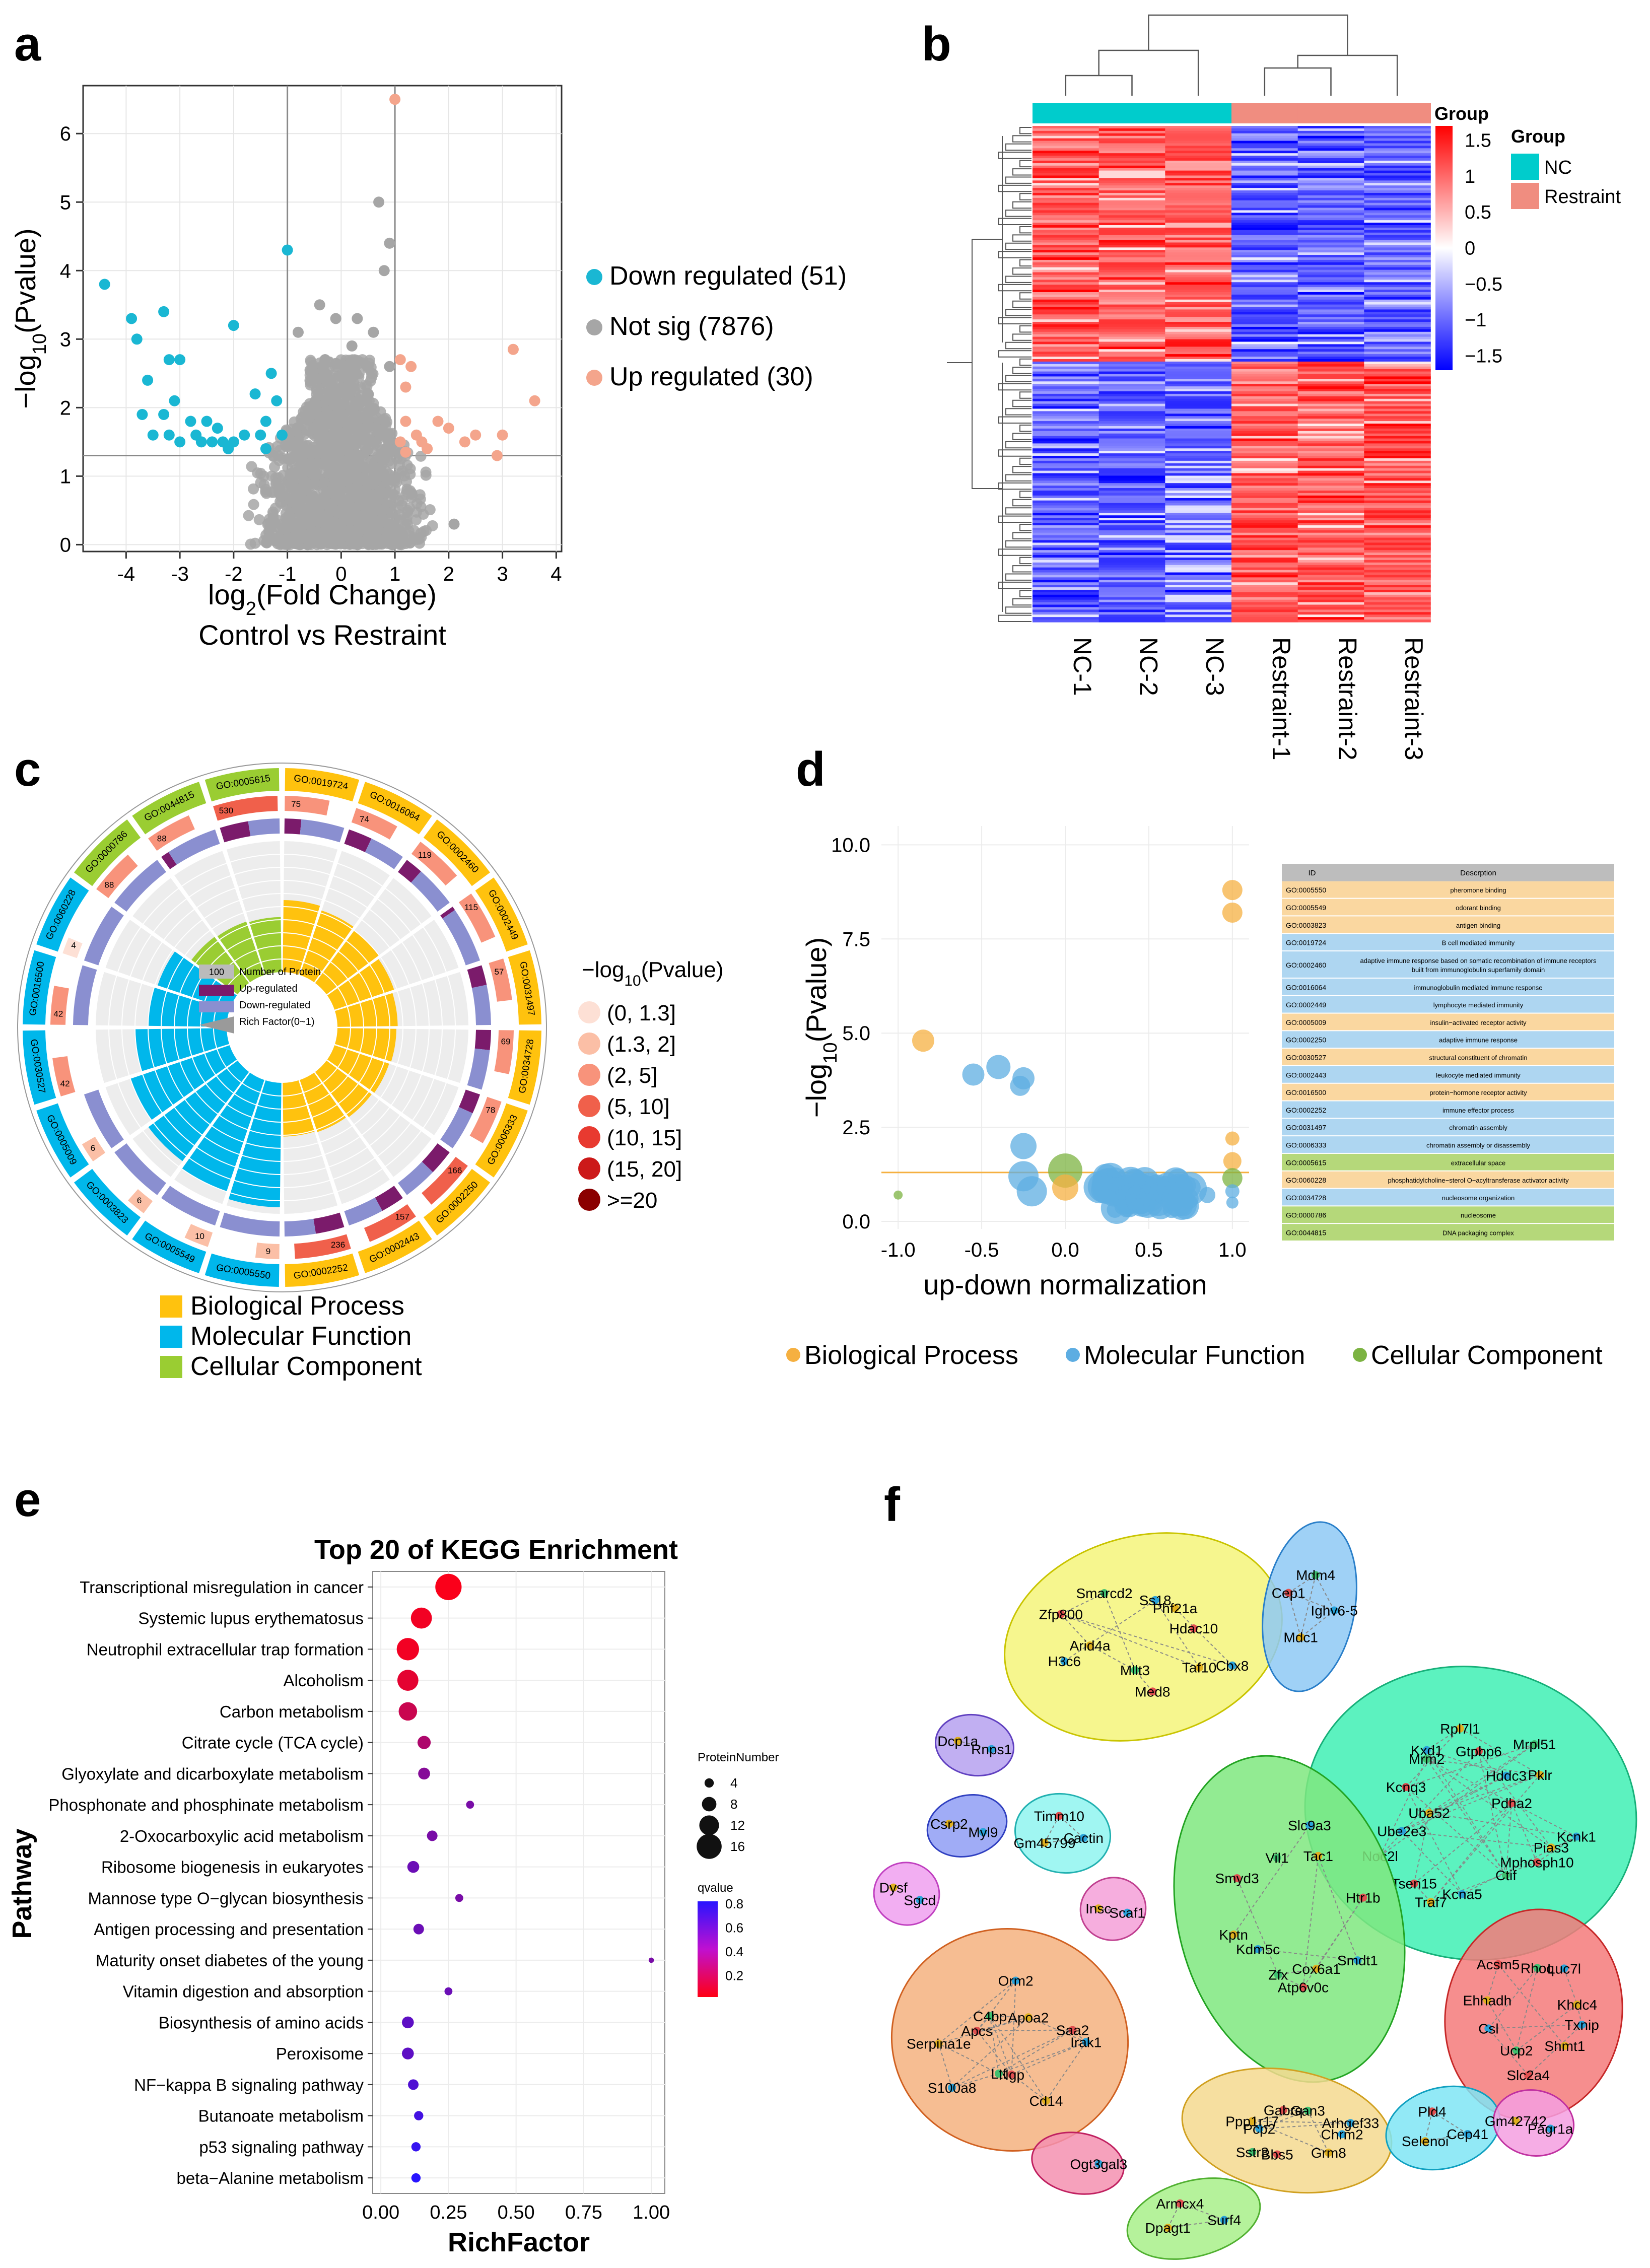 Image resolution: width=1650 pixels, height=2268 pixels. What do you see at coordinates (1478, 212) in the screenshot?
I see `color-scale-tick: 0.5` at bounding box center [1478, 212].